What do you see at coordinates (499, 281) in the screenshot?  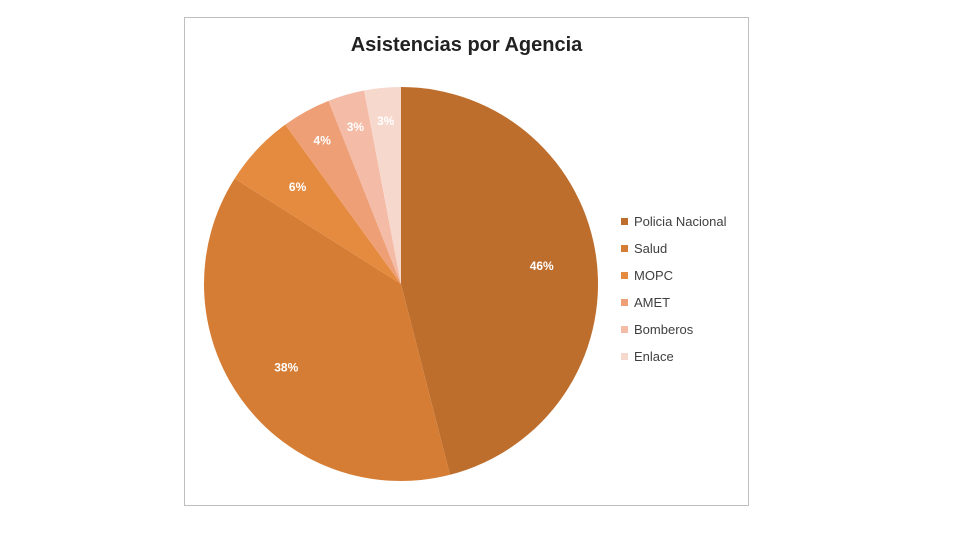 I see `pie-slice-policia-nacional` at bounding box center [499, 281].